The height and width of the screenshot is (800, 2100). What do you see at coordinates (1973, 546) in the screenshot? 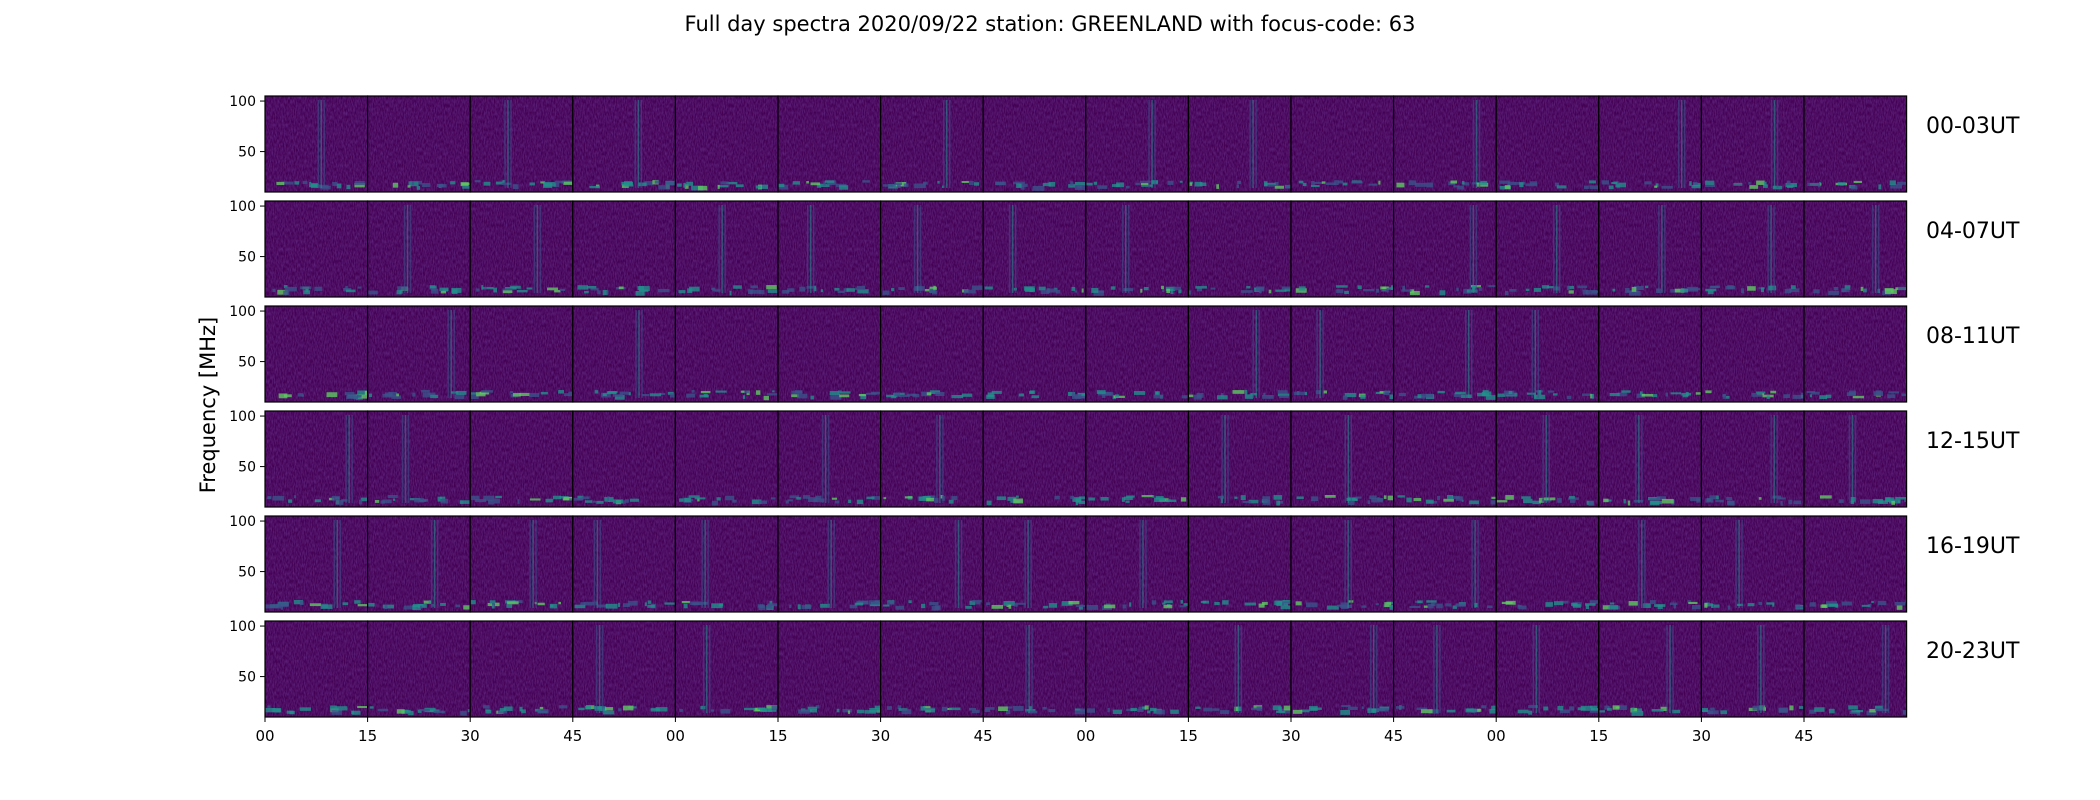
I see `row-label-16-19: 16-19UT` at bounding box center [1973, 546].